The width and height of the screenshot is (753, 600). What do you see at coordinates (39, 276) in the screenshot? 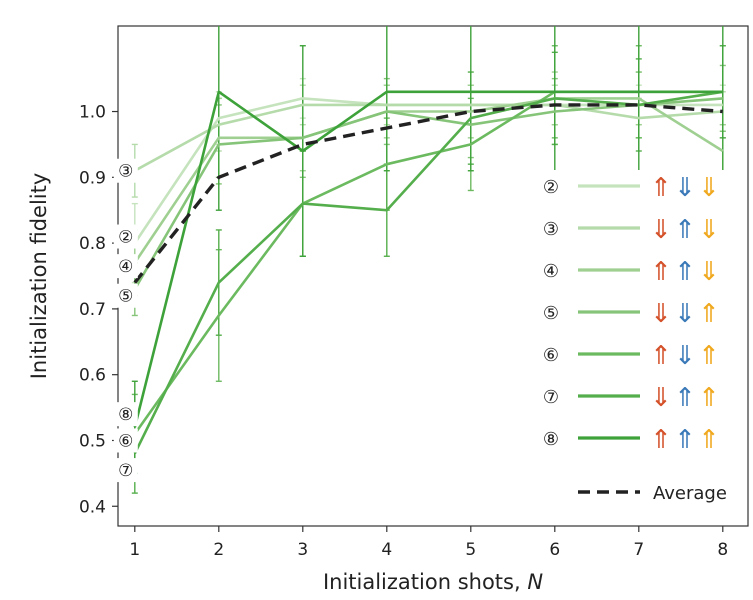
I see `y-axis-title: Initialization fidelity` at bounding box center [39, 276].